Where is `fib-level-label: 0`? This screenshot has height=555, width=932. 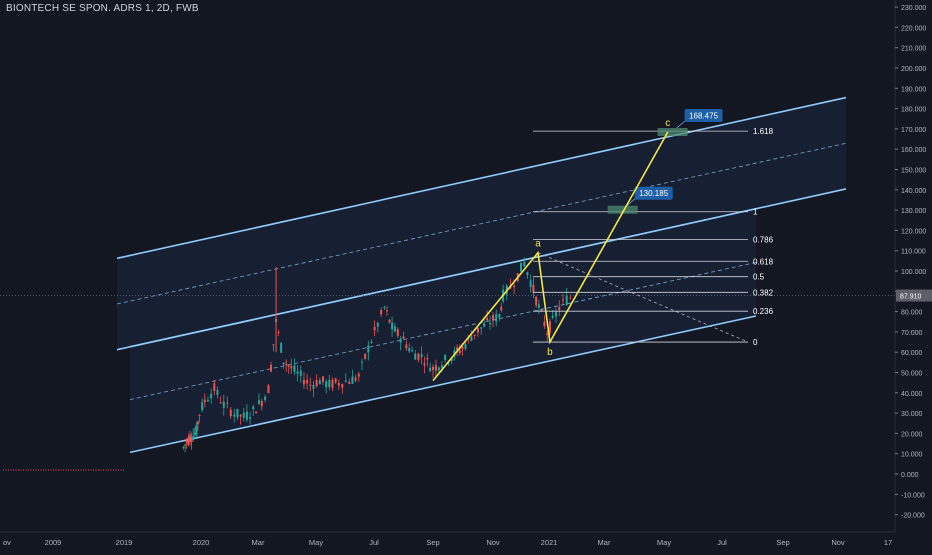 fib-level-label: 0 is located at coordinates (755, 342).